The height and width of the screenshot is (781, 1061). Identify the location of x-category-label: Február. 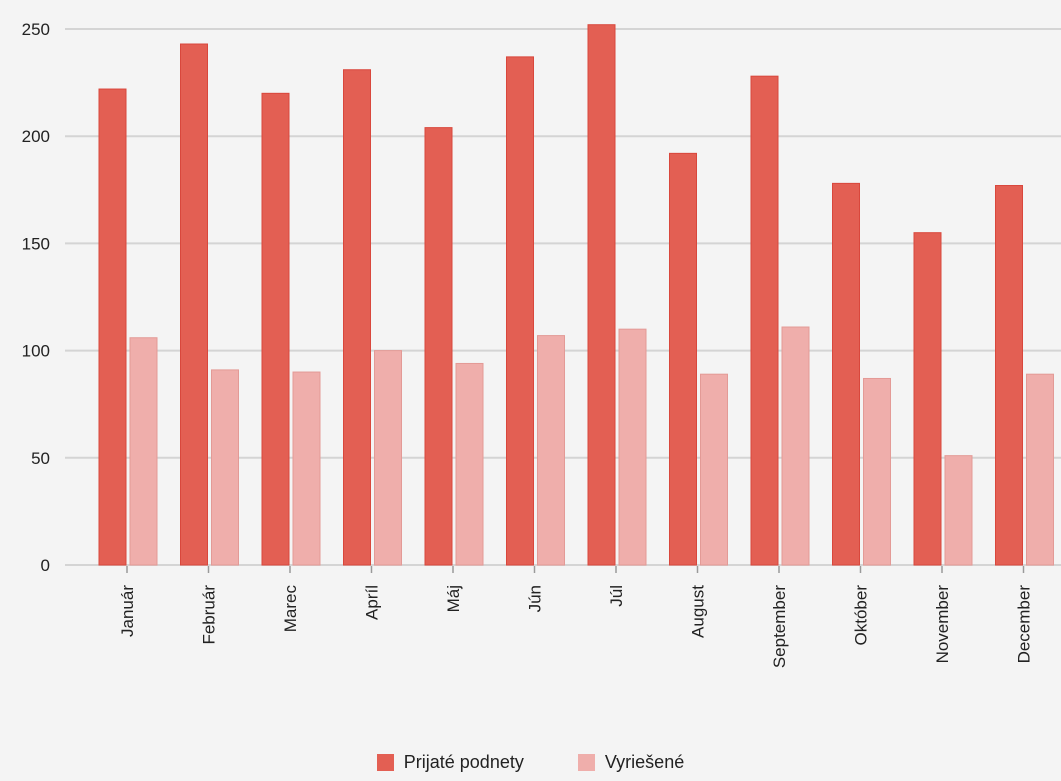
(209, 615).